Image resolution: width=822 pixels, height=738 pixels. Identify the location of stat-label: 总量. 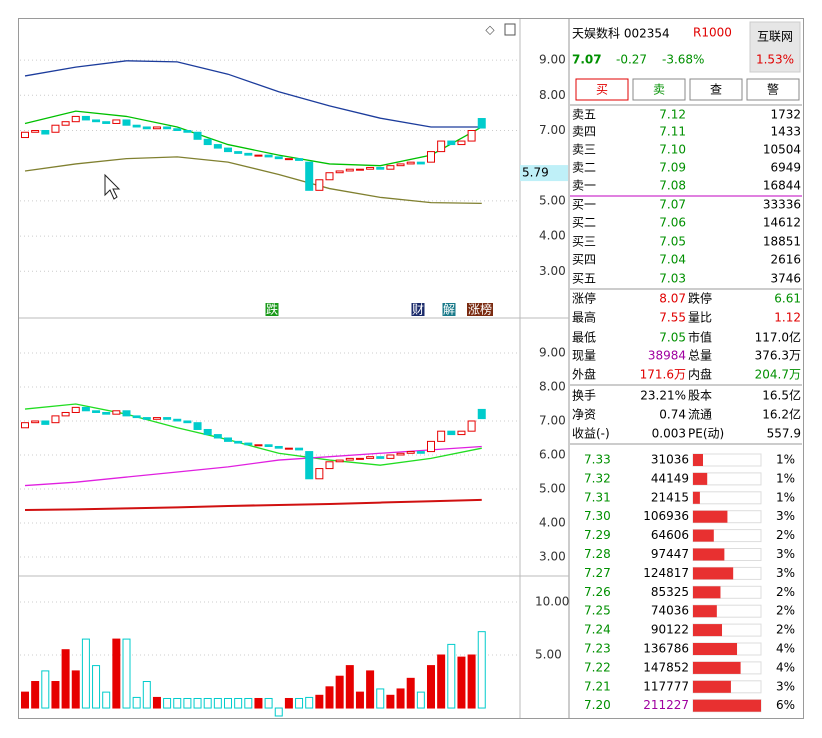
(700, 356).